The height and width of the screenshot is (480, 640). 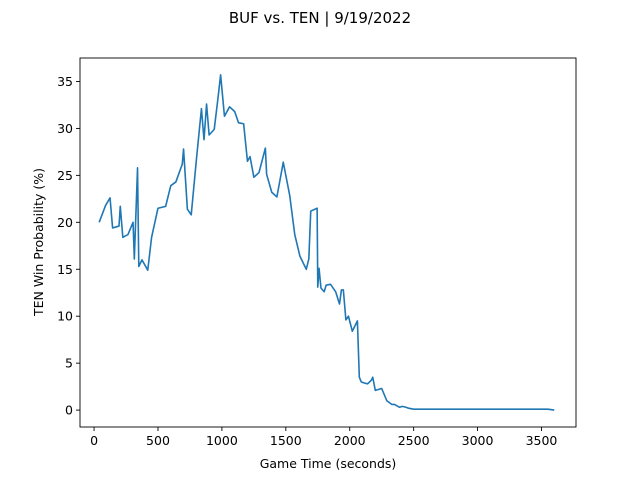 I want to click on y-tick-label: 0, so click(x=69, y=410).